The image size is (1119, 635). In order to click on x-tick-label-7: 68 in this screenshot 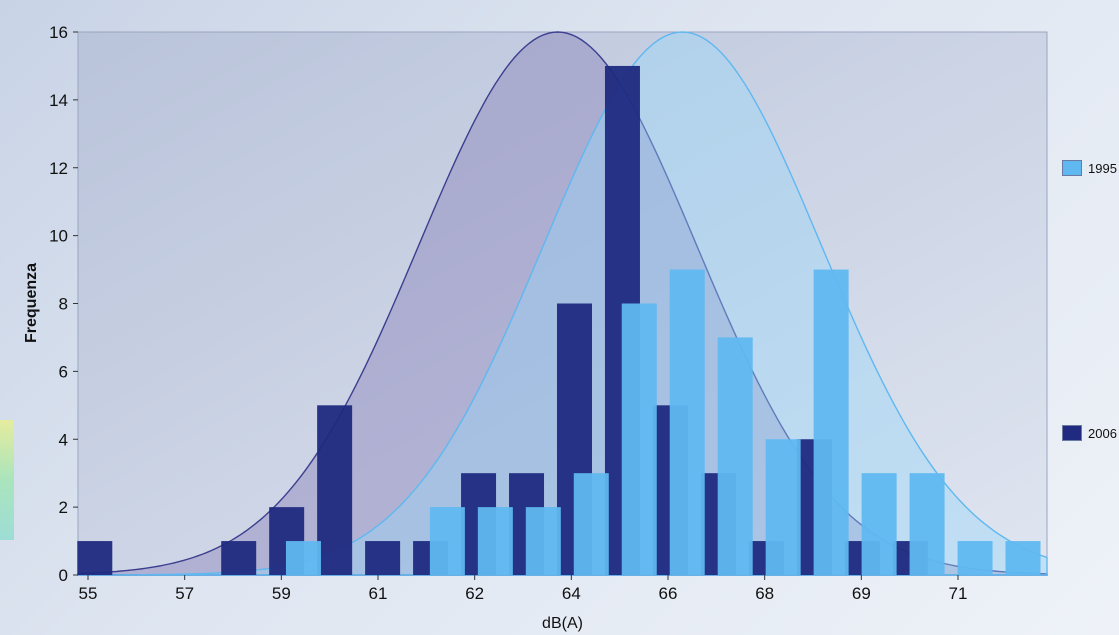, I will do `click(764, 593)`.